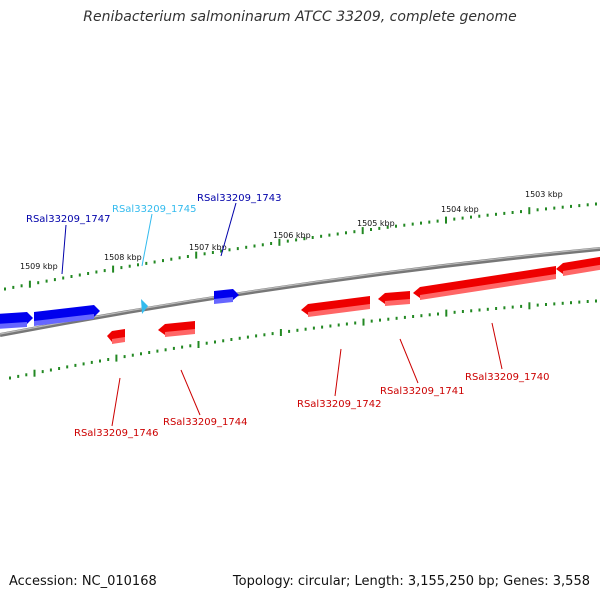 The width and height of the screenshot is (600, 600). What do you see at coordinates (303, 339) in the screenshot?
I see `scale-ticks-bottom` at bounding box center [303, 339].